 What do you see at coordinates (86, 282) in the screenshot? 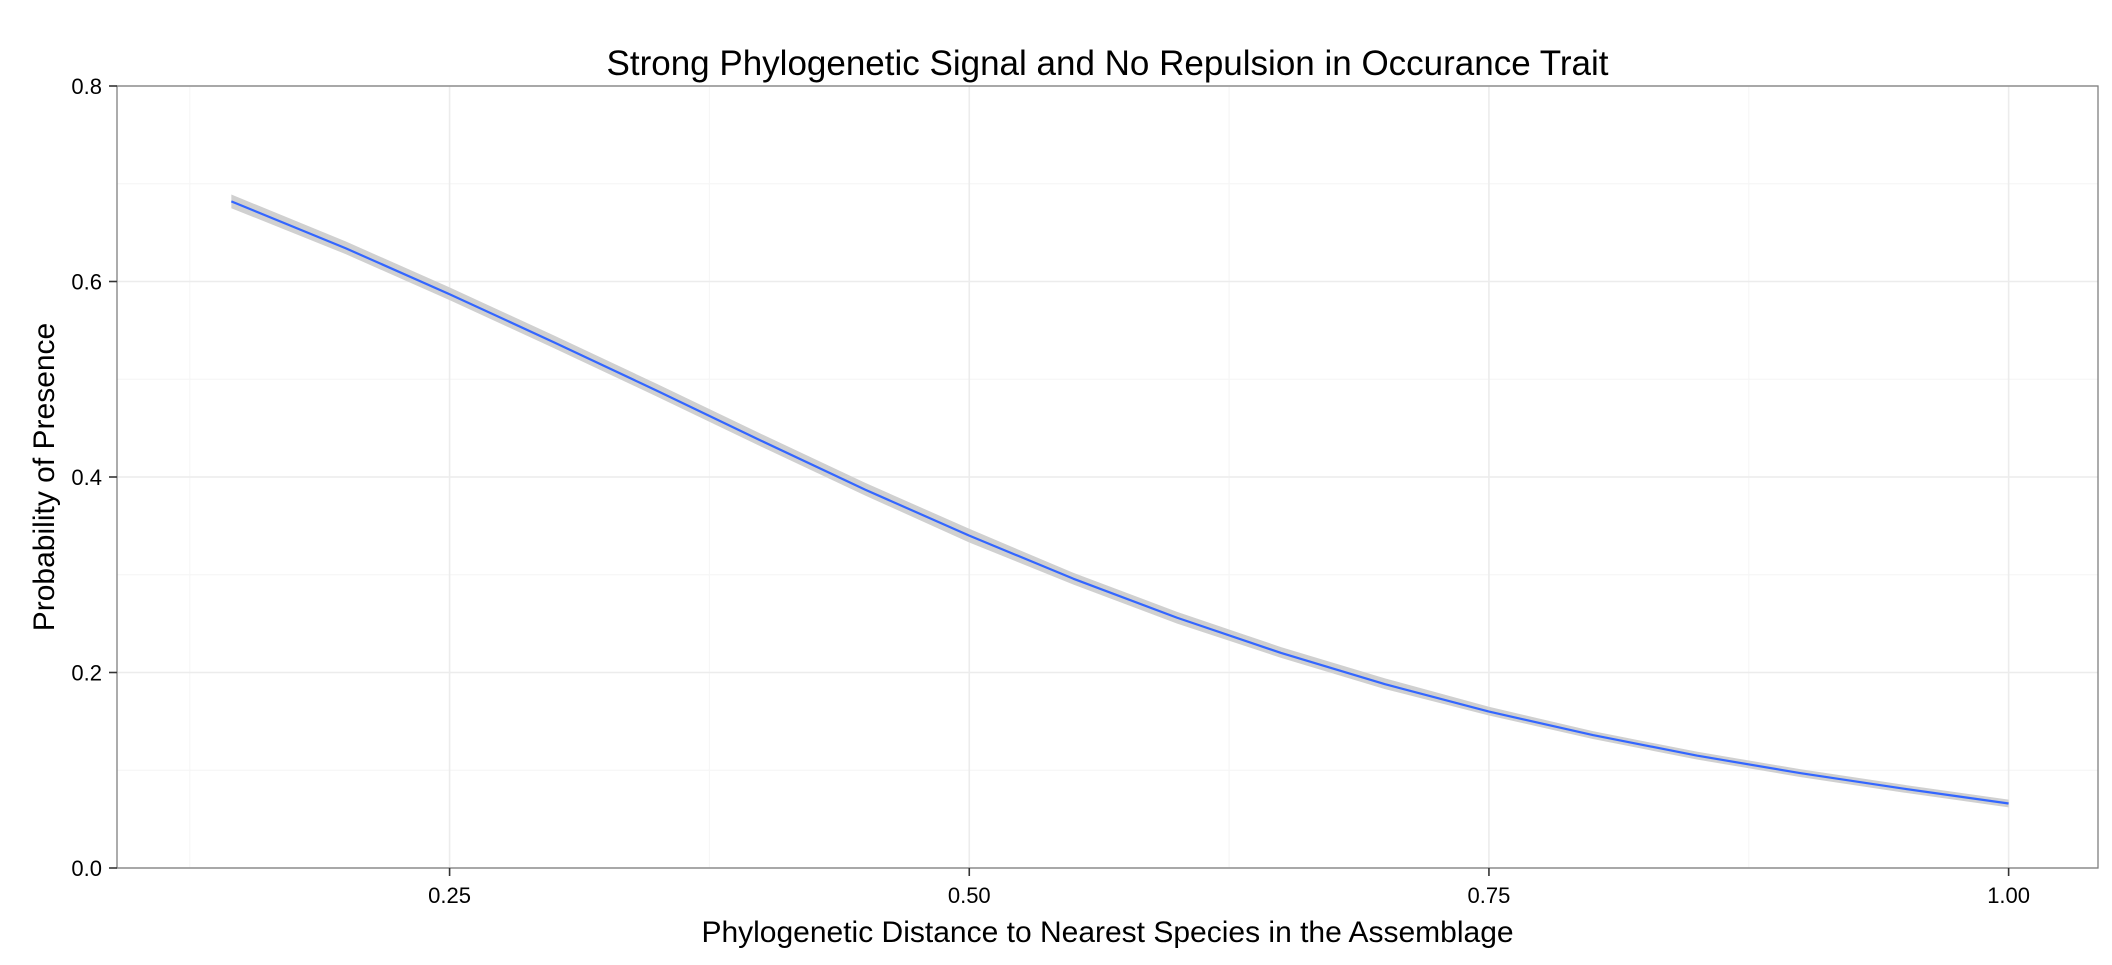
I see `y-tick-label: 0.6` at bounding box center [86, 282].